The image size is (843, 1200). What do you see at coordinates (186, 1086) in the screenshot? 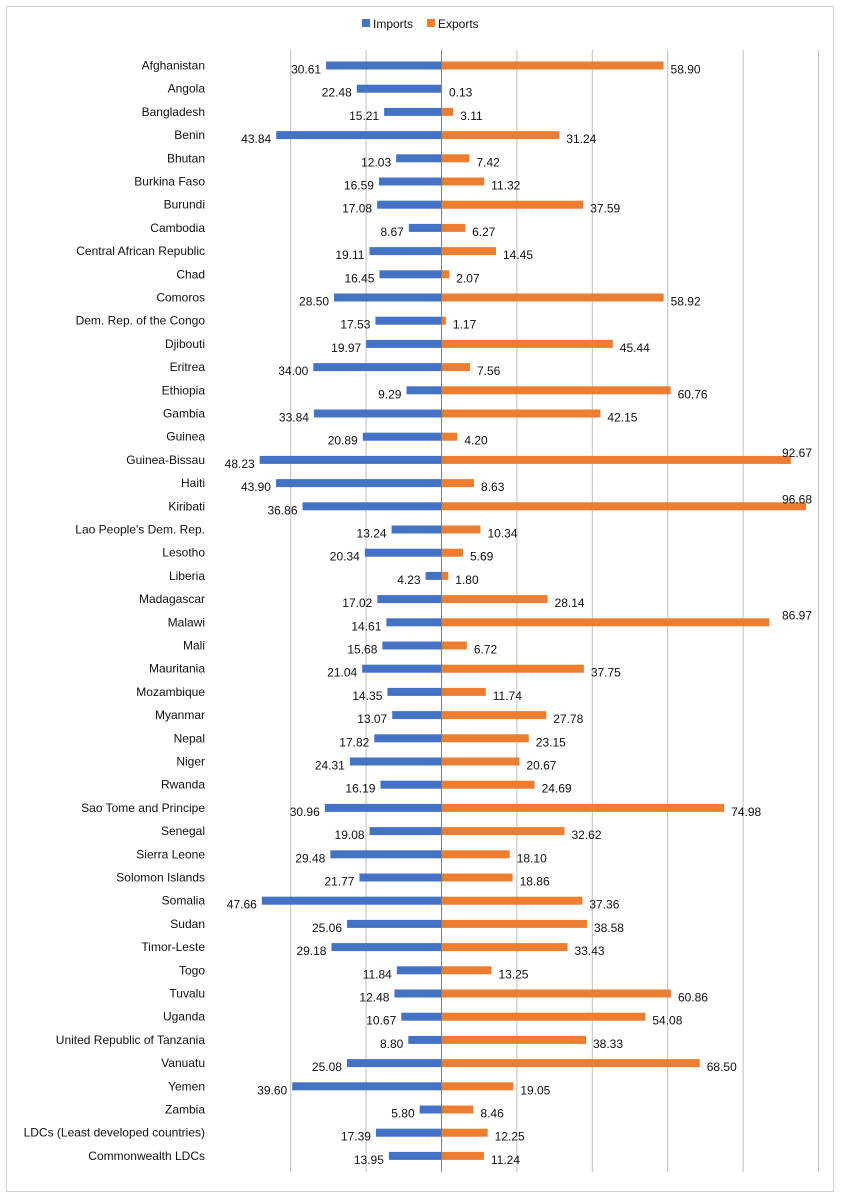
I see `category-label-yemen: Yemen` at bounding box center [186, 1086].